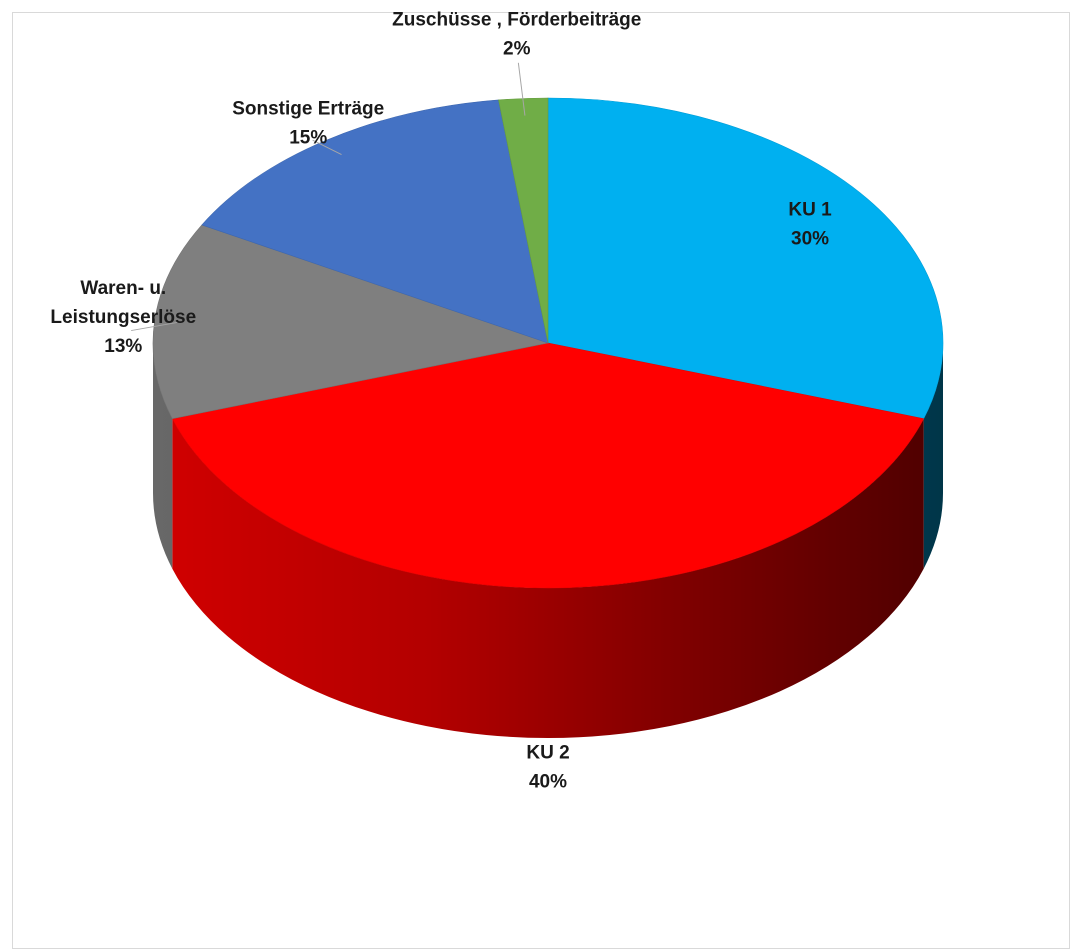  Describe the element at coordinates (163, 456) in the screenshot. I see `slice-side-waren-u-leistungserl-se` at that location.